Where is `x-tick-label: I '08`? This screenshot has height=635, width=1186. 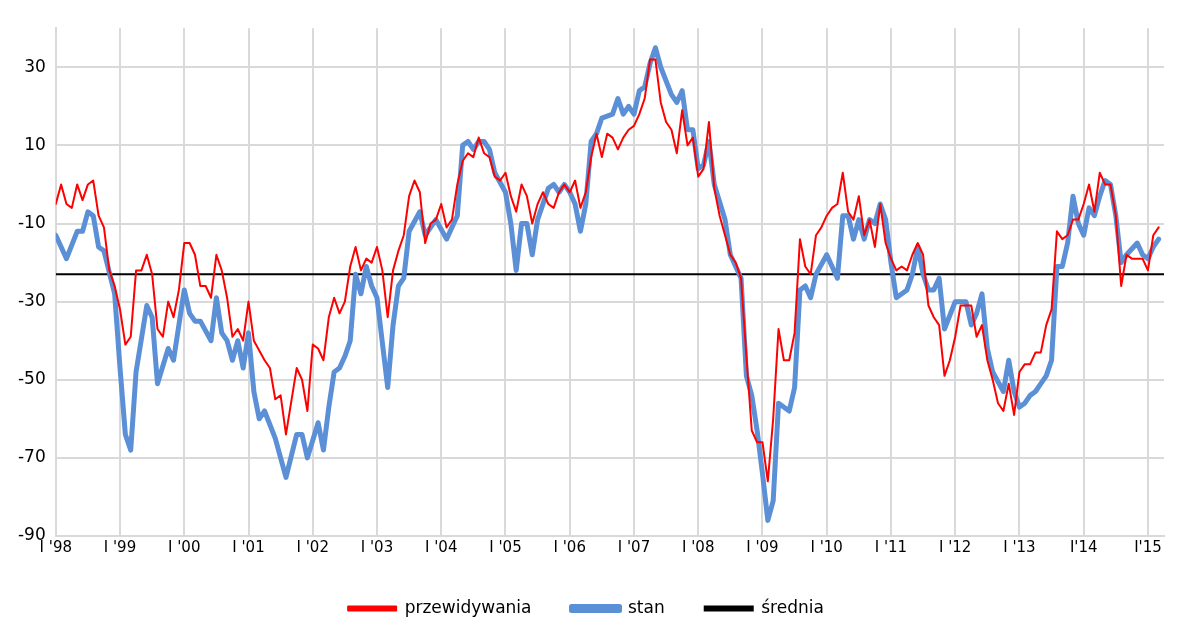
x-tick-label: I '08 is located at coordinates (698, 546).